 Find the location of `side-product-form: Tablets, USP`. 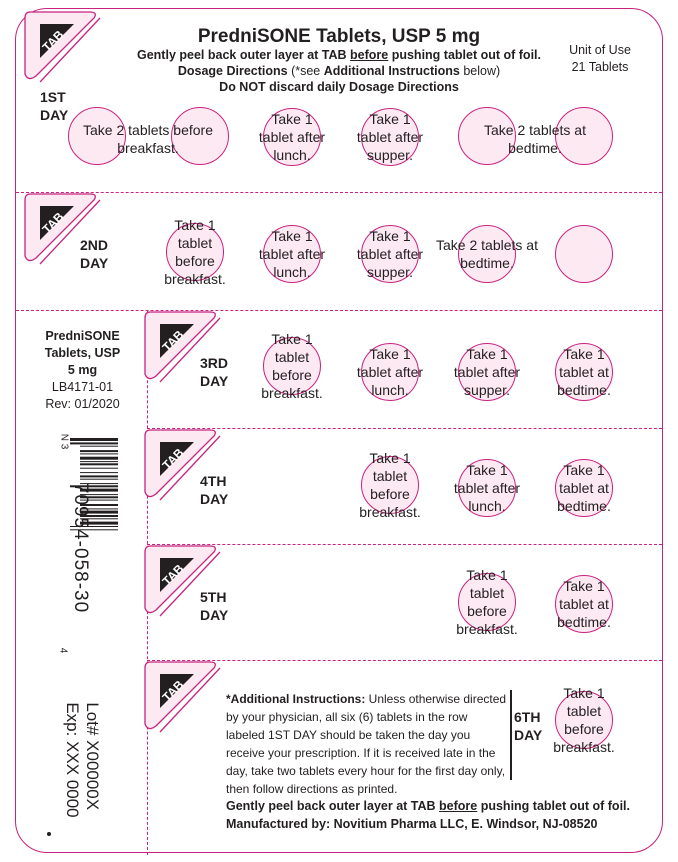

side-product-form: Tablets, USP is located at coordinates (82, 353).